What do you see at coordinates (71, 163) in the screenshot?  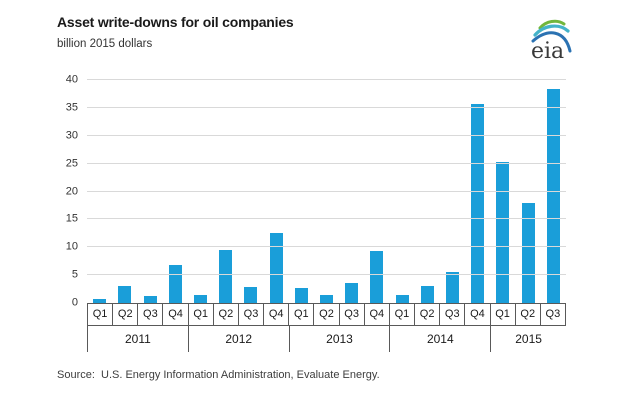 I see `y-tick-label: 25` at bounding box center [71, 163].